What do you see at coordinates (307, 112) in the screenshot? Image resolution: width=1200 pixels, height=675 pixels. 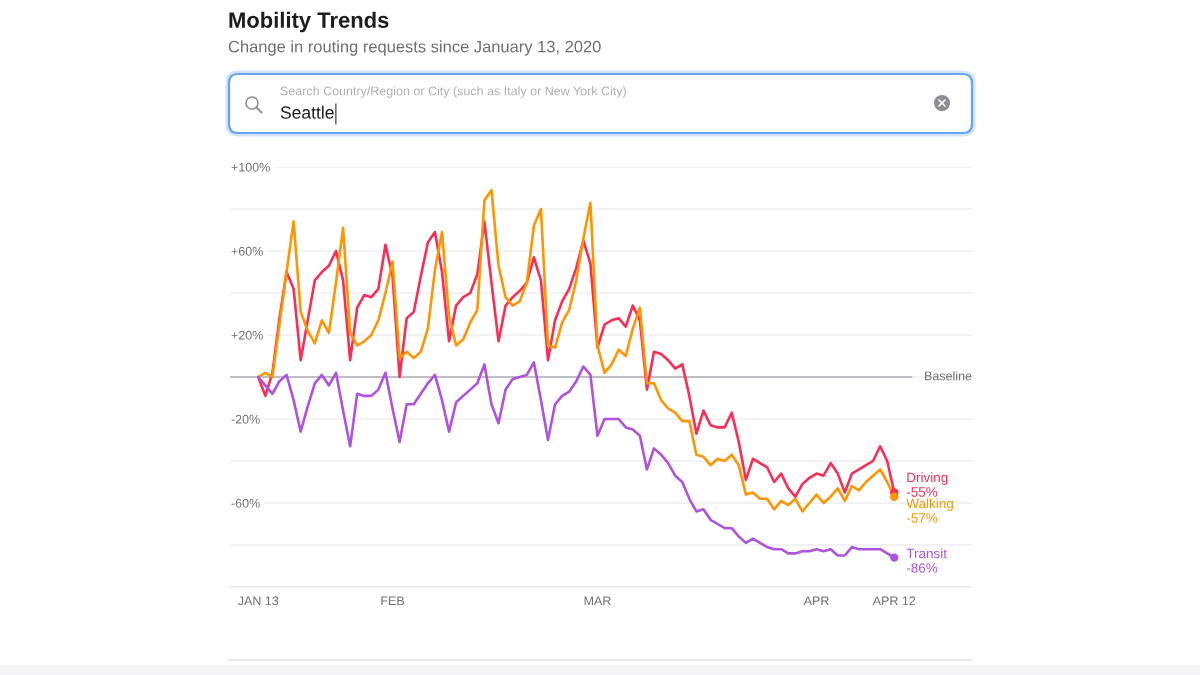 I see `text: Seattle` at bounding box center [307, 112].